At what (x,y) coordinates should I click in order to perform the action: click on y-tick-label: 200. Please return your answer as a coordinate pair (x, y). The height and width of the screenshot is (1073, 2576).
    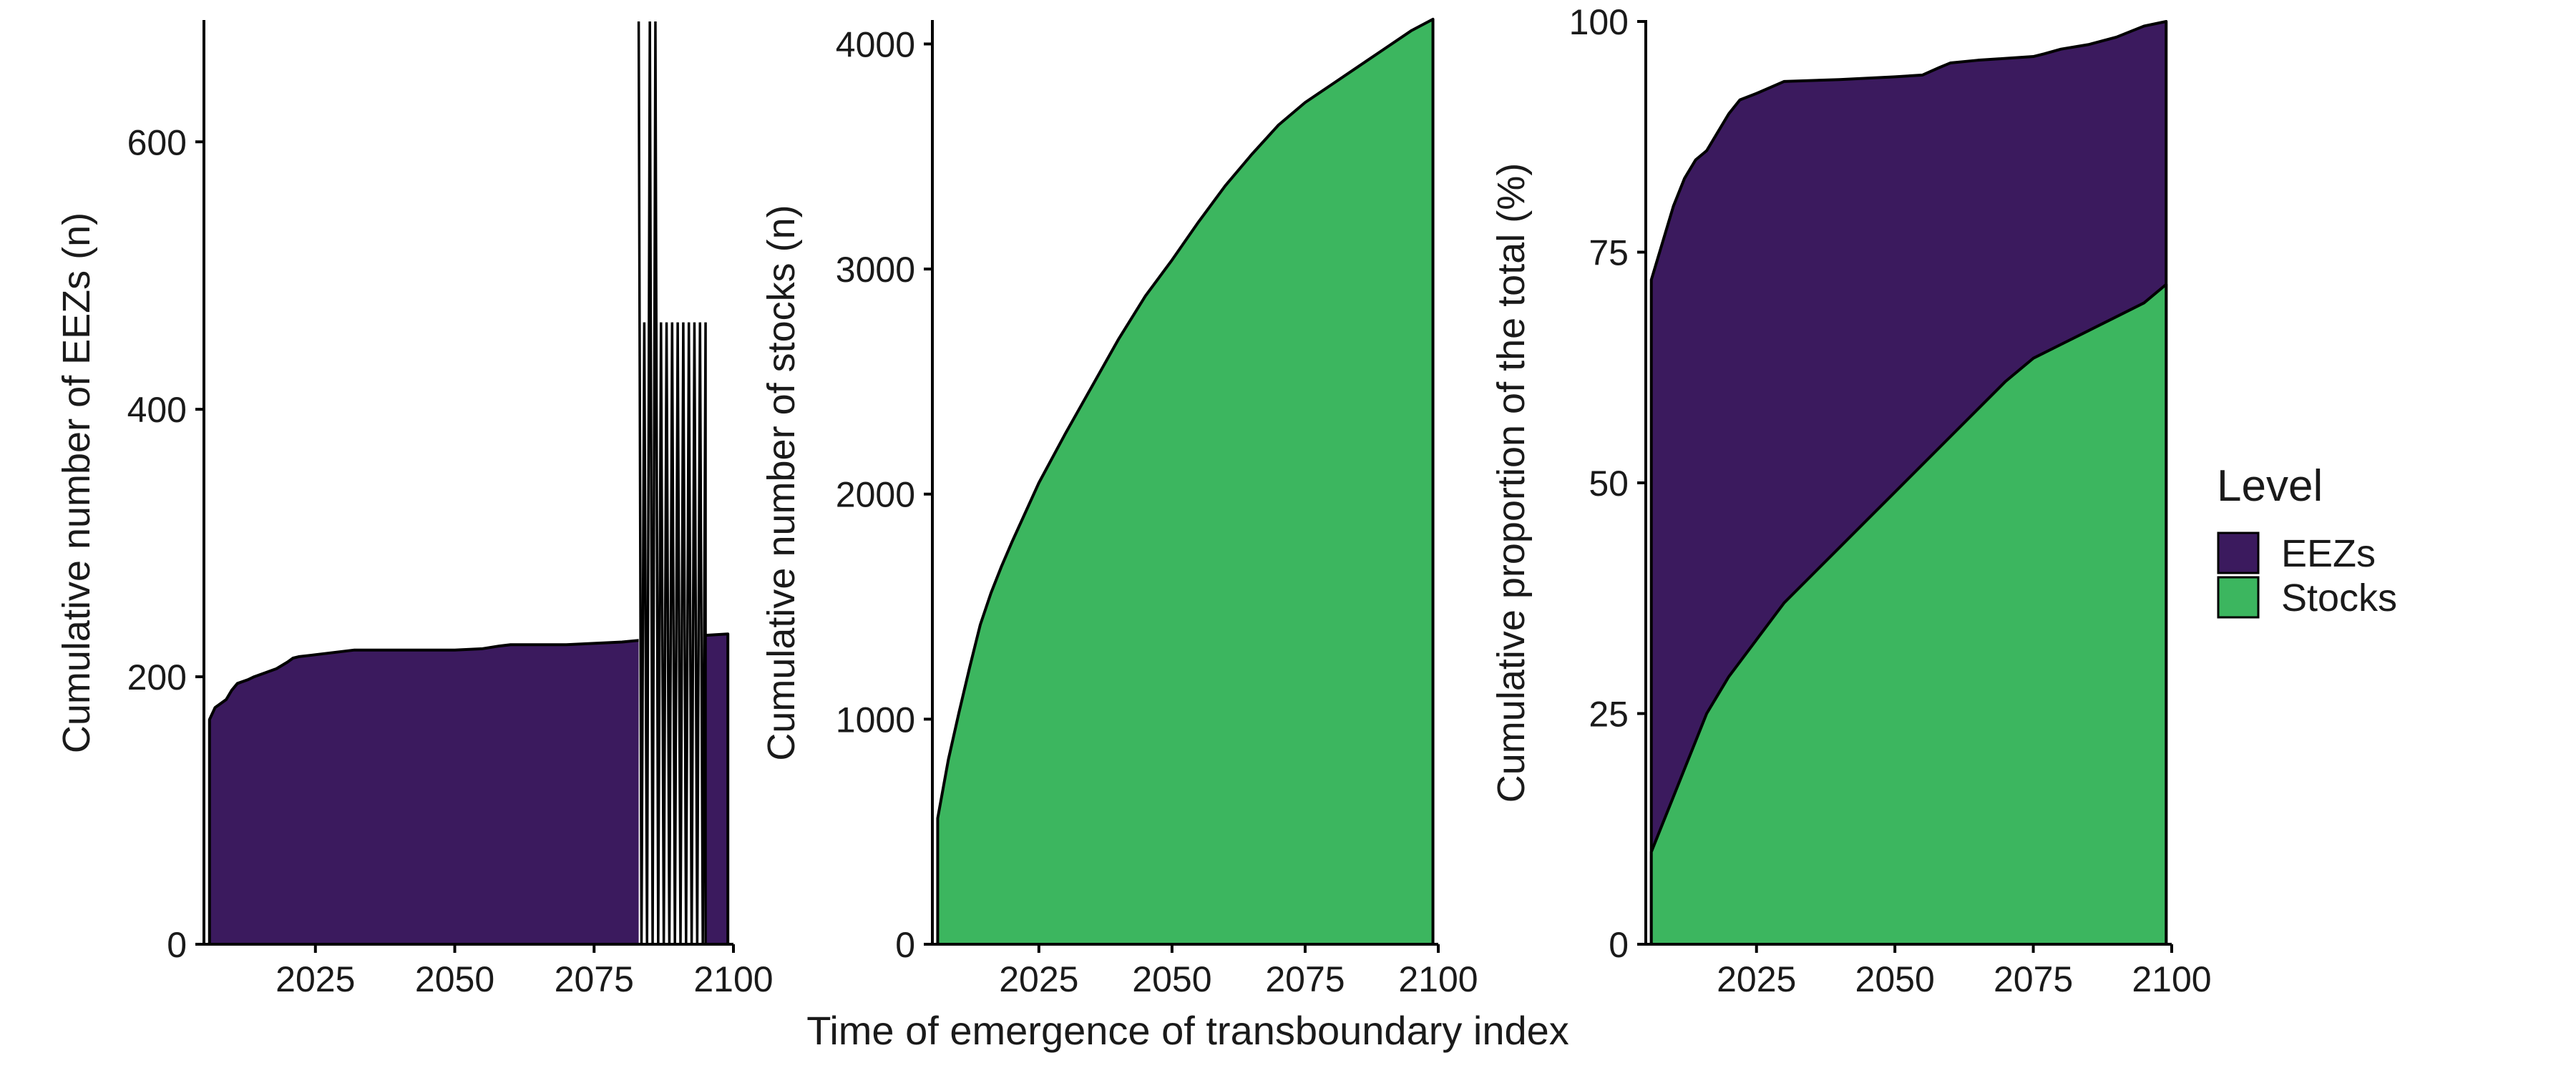
    Looking at the image, I should click on (157, 677).